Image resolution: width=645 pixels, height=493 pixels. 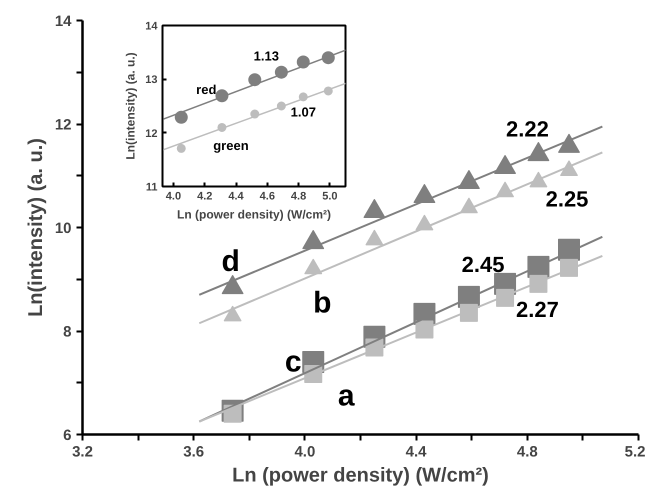 I want to click on y-tick-label: 11, so click(x=152, y=188).